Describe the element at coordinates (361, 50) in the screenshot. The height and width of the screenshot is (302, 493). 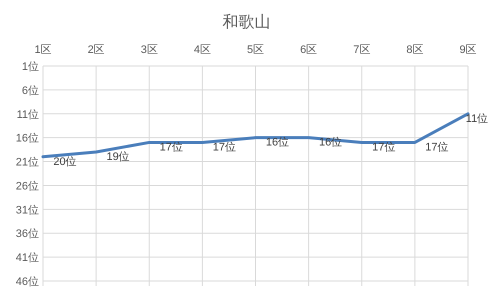
I see `x-tick-label: 7区` at that location.